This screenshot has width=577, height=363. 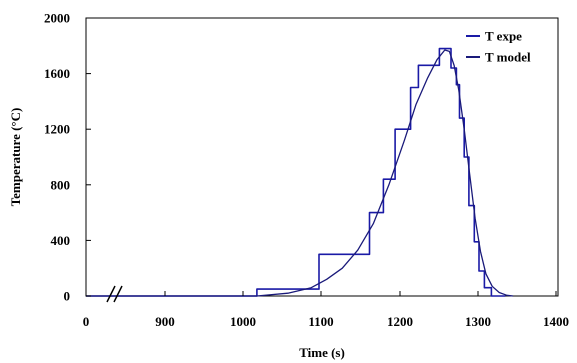 I want to click on legend-label: T expe, so click(x=503, y=36).